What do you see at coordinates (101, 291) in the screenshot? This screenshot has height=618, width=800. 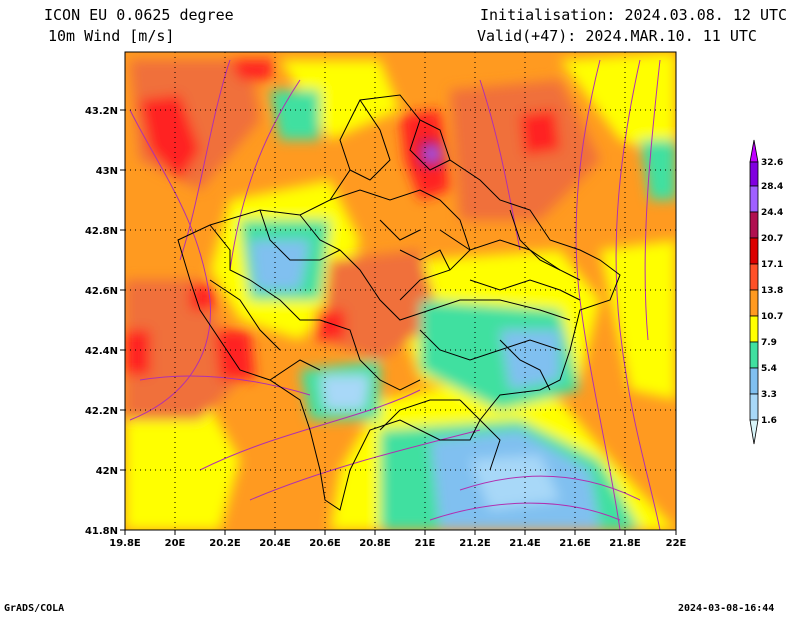 I see `lat-tick-label: 42.6N` at bounding box center [101, 291].